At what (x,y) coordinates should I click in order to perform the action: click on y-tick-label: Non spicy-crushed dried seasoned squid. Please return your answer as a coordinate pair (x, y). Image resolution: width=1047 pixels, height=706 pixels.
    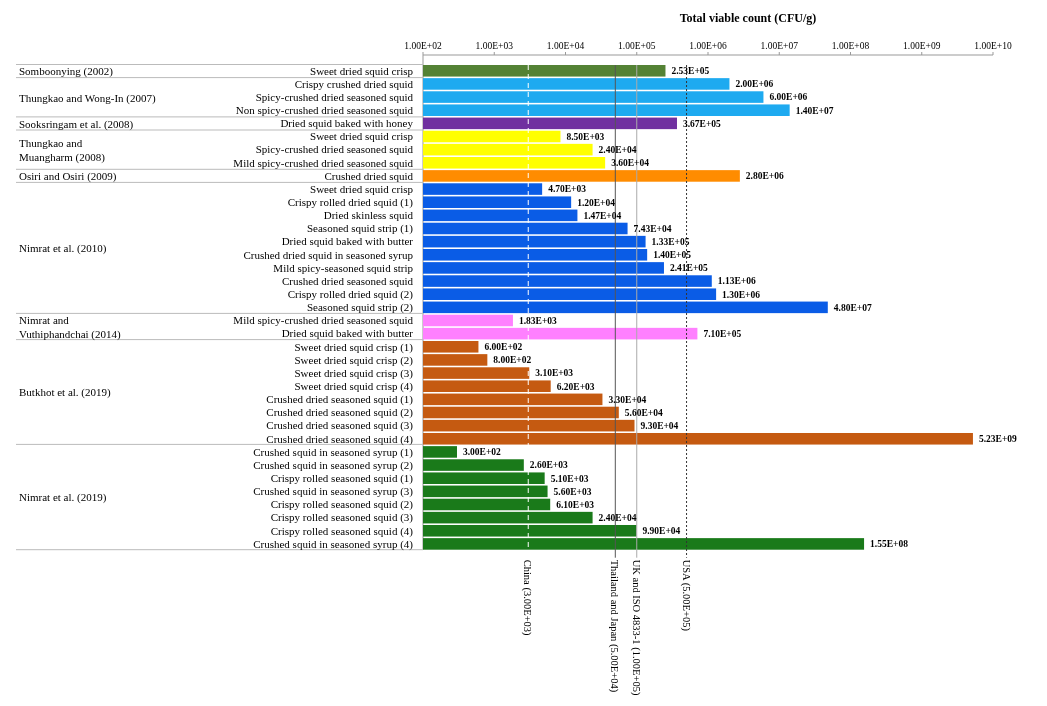
    Looking at the image, I should click on (324, 110).